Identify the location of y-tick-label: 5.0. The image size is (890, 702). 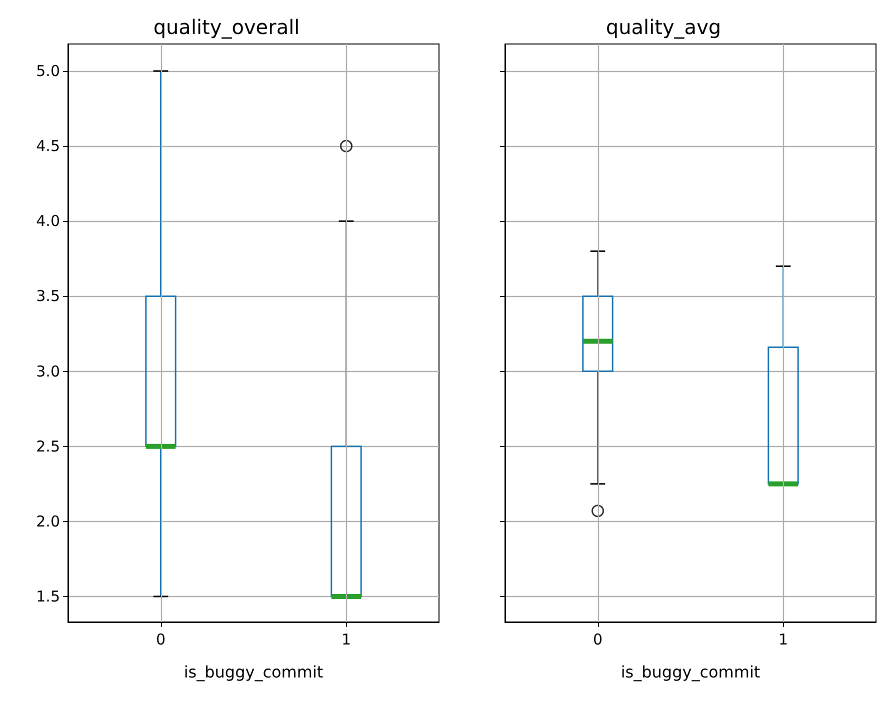
(48, 71).